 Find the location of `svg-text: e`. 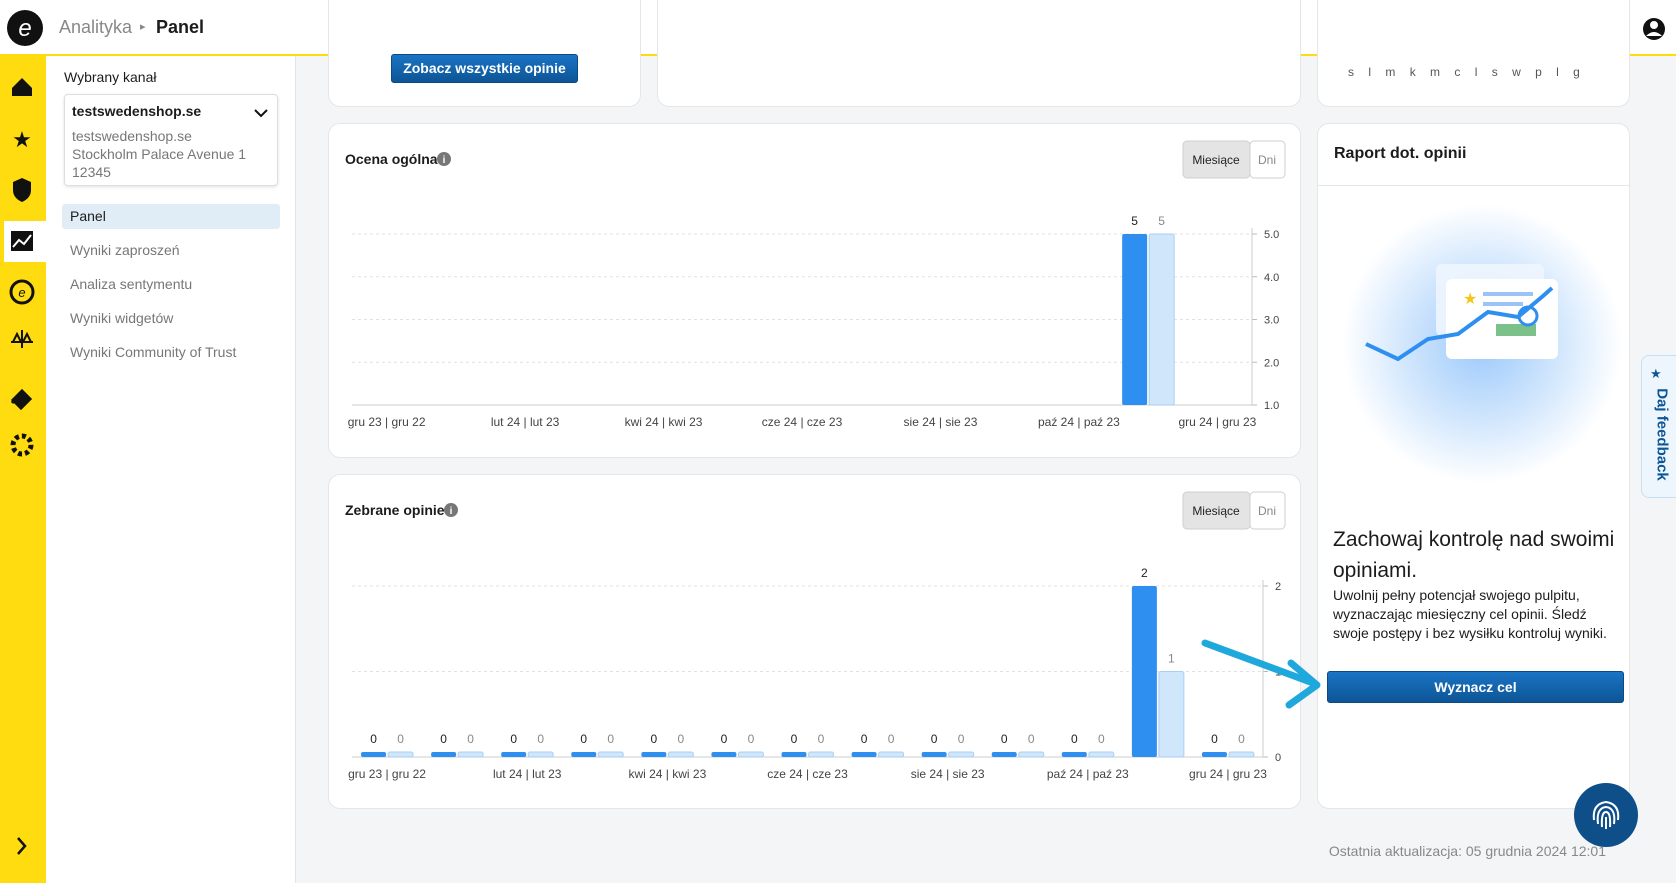

svg-text: e is located at coordinates (24, 28).